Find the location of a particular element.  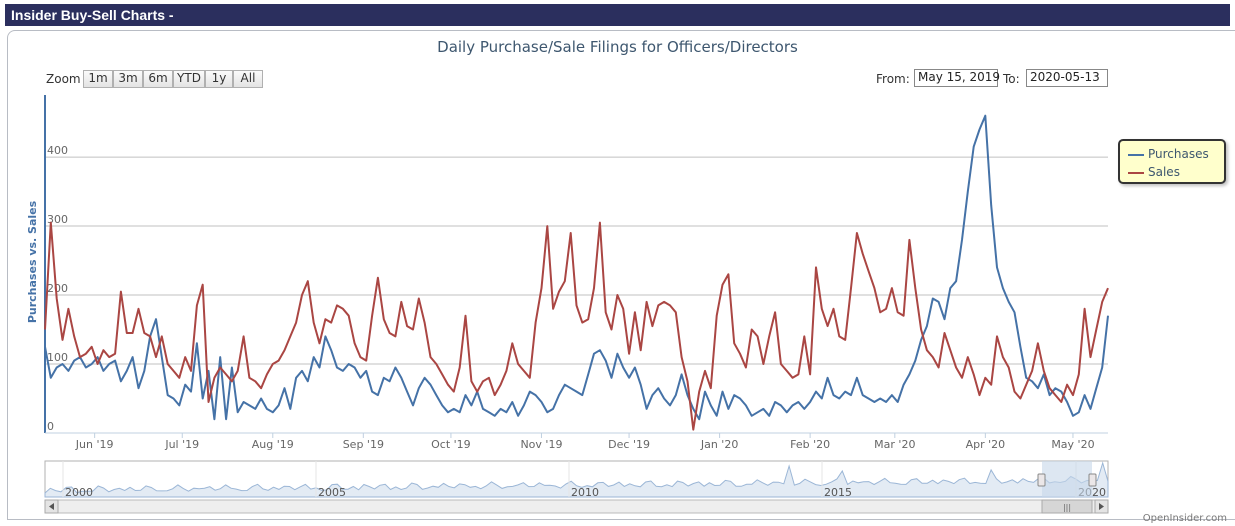

scrollbar-thumb is located at coordinates (1067, 506).